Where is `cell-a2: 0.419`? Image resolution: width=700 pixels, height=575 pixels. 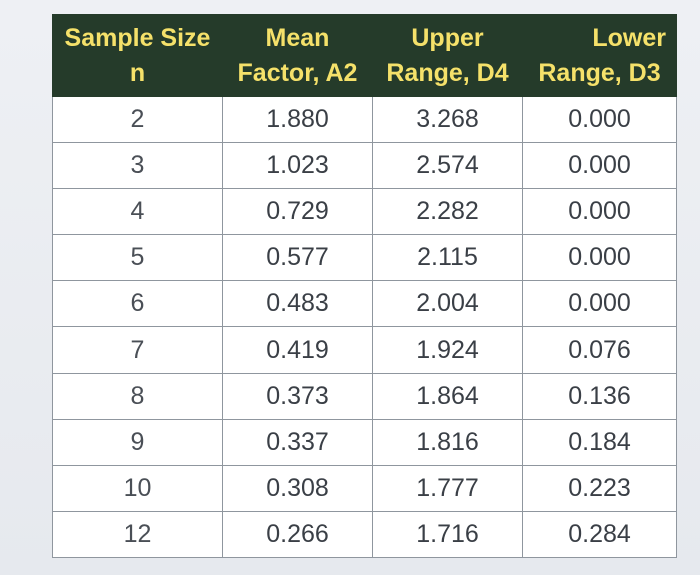 cell-a2: 0.419 is located at coordinates (297, 350).